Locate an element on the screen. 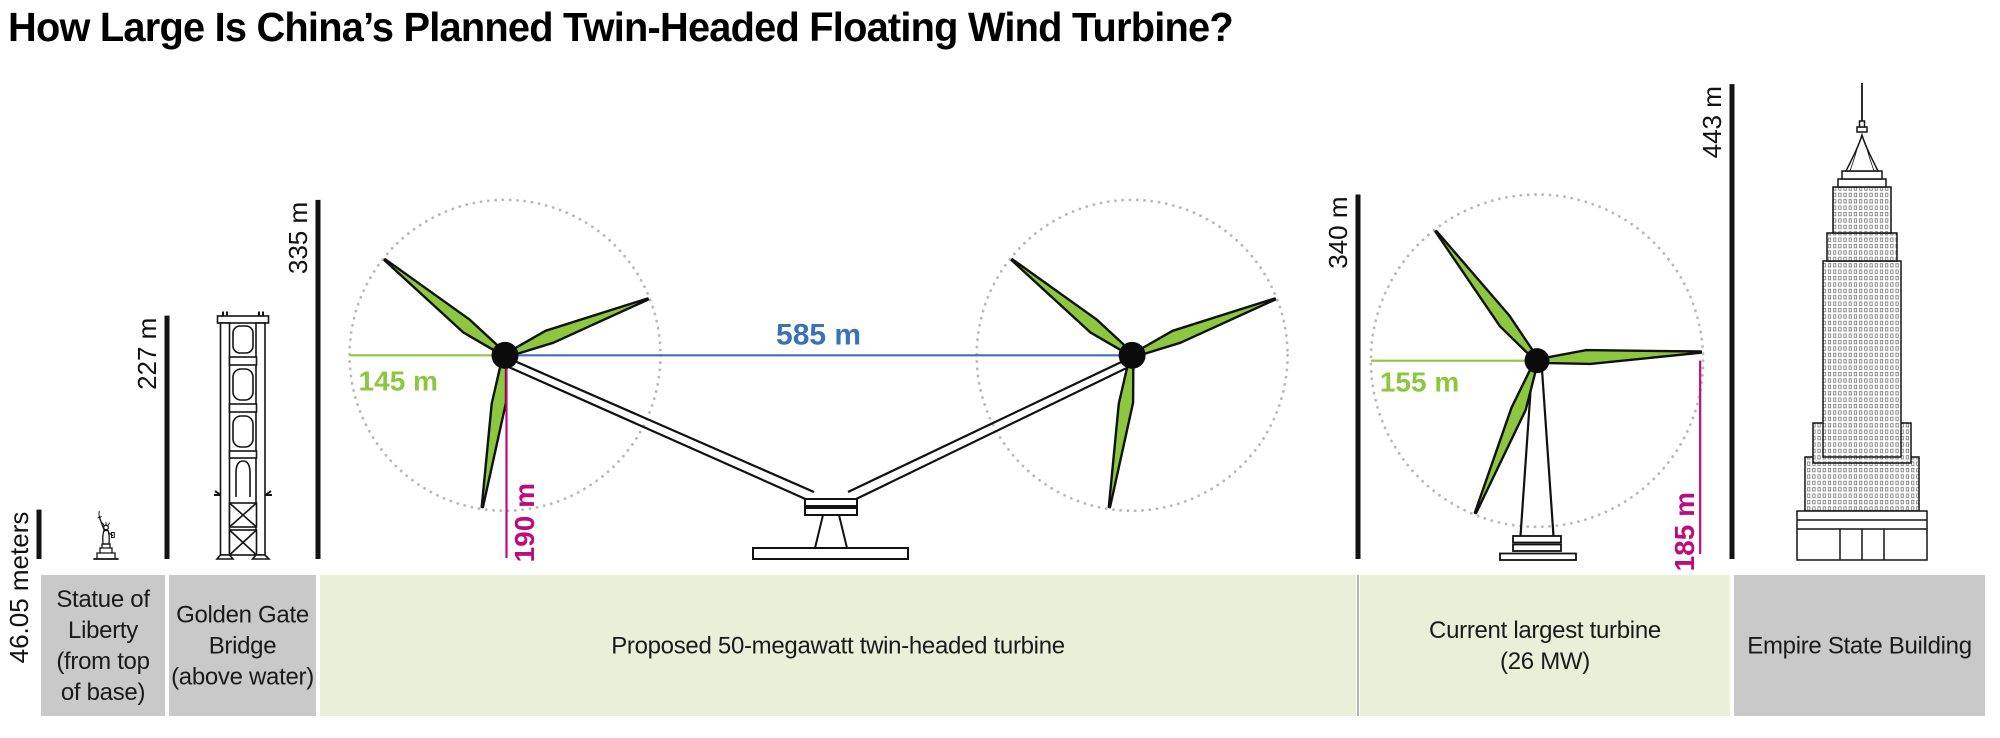  esb-top-block is located at coordinates (1862, 210).